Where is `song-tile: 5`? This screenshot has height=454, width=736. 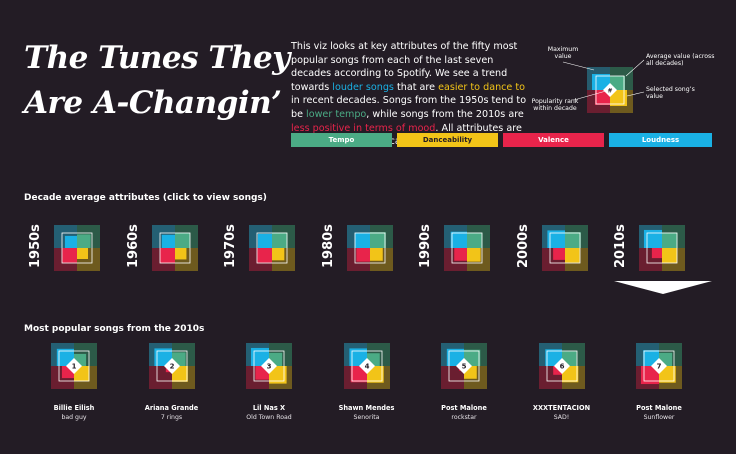
song-tile: 5 is located at coordinates (464, 366).